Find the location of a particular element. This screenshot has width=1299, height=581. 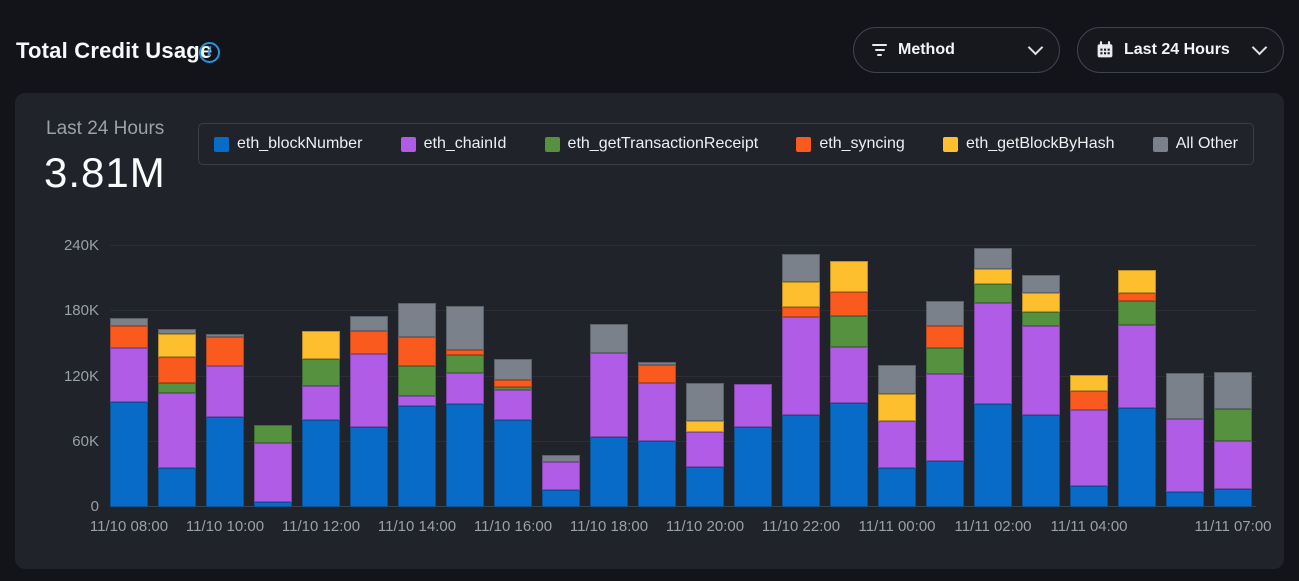

info-icon: i is located at coordinates (209, 52).